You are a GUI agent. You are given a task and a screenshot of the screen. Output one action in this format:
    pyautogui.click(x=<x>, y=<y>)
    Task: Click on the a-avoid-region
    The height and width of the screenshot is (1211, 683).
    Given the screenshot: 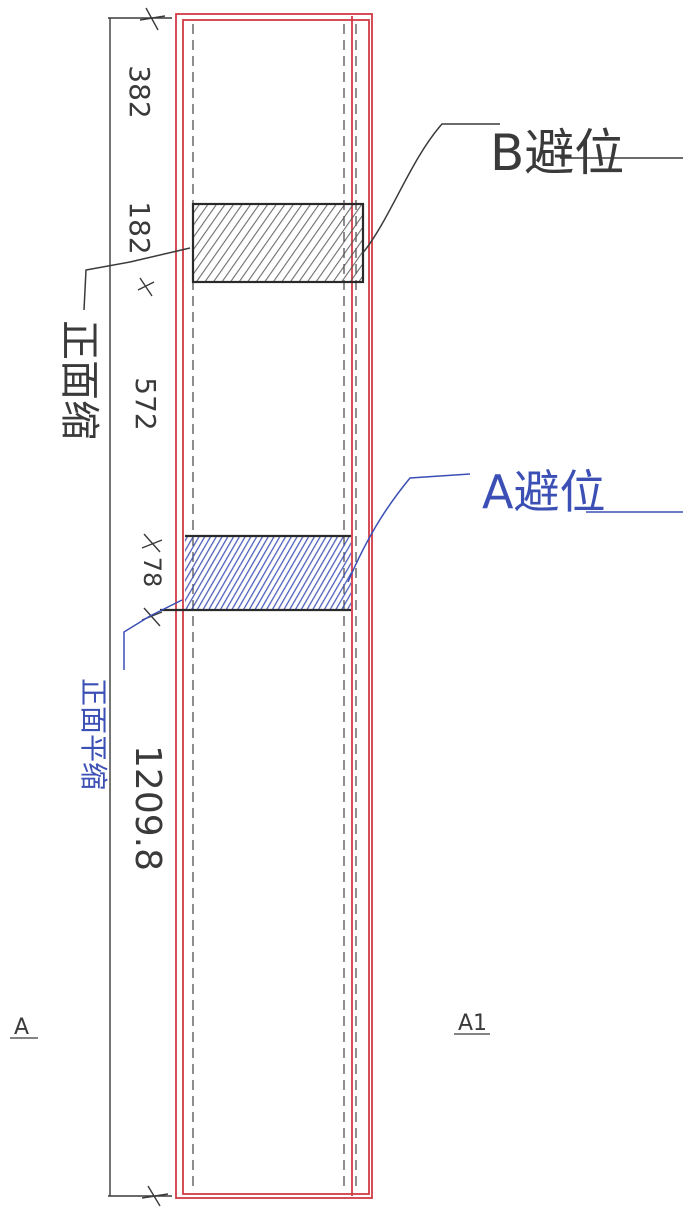 What is the action you would take?
    pyautogui.click(x=255, y=573)
    